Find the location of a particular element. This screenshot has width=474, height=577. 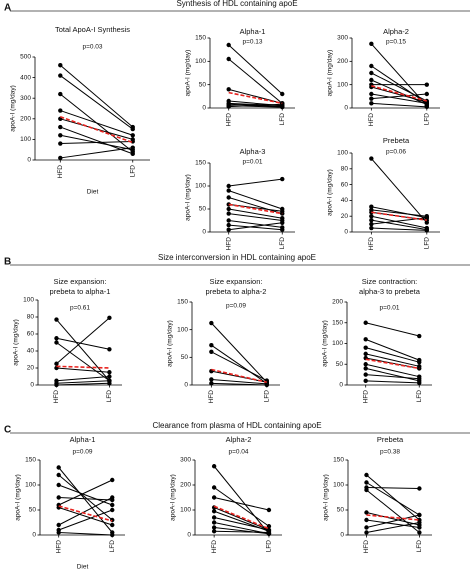

y-tick-label: 200 is located at coordinates (342, 61).